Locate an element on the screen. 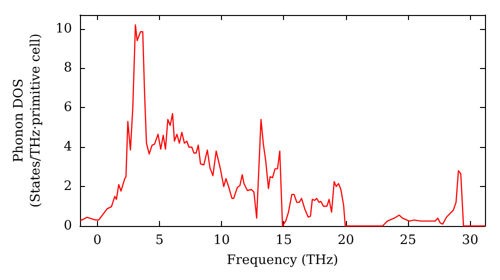 This screenshot has width=500, height=280. y-tick-label: 6 is located at coordinates (68, 108).